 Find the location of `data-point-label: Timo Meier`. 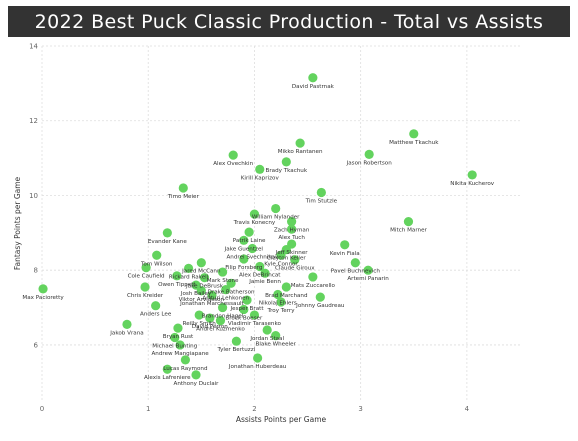

data-point-label: Timo Meier is located at coordinates (183, 197).